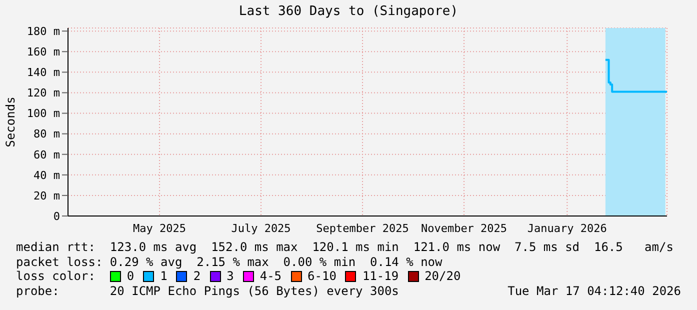 The image size is (697, 310). What do you see at coordinates (10, 122) in the screenshot?
I see `y-axis-title: Seconds` at bounding box center [10, 122].